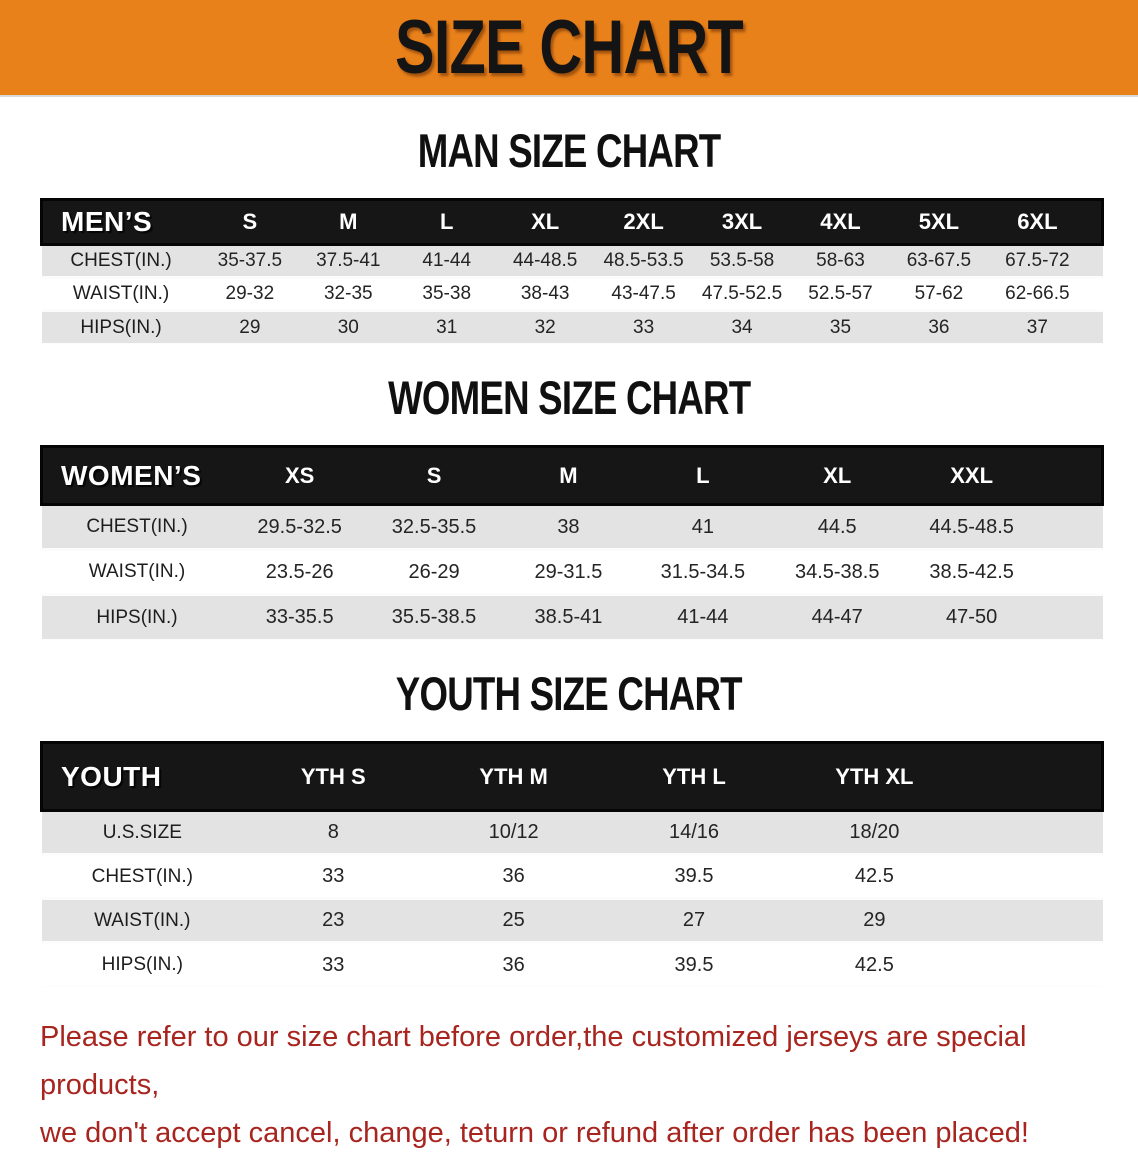  I want to click on cell-value: 34, so click(742, 327).